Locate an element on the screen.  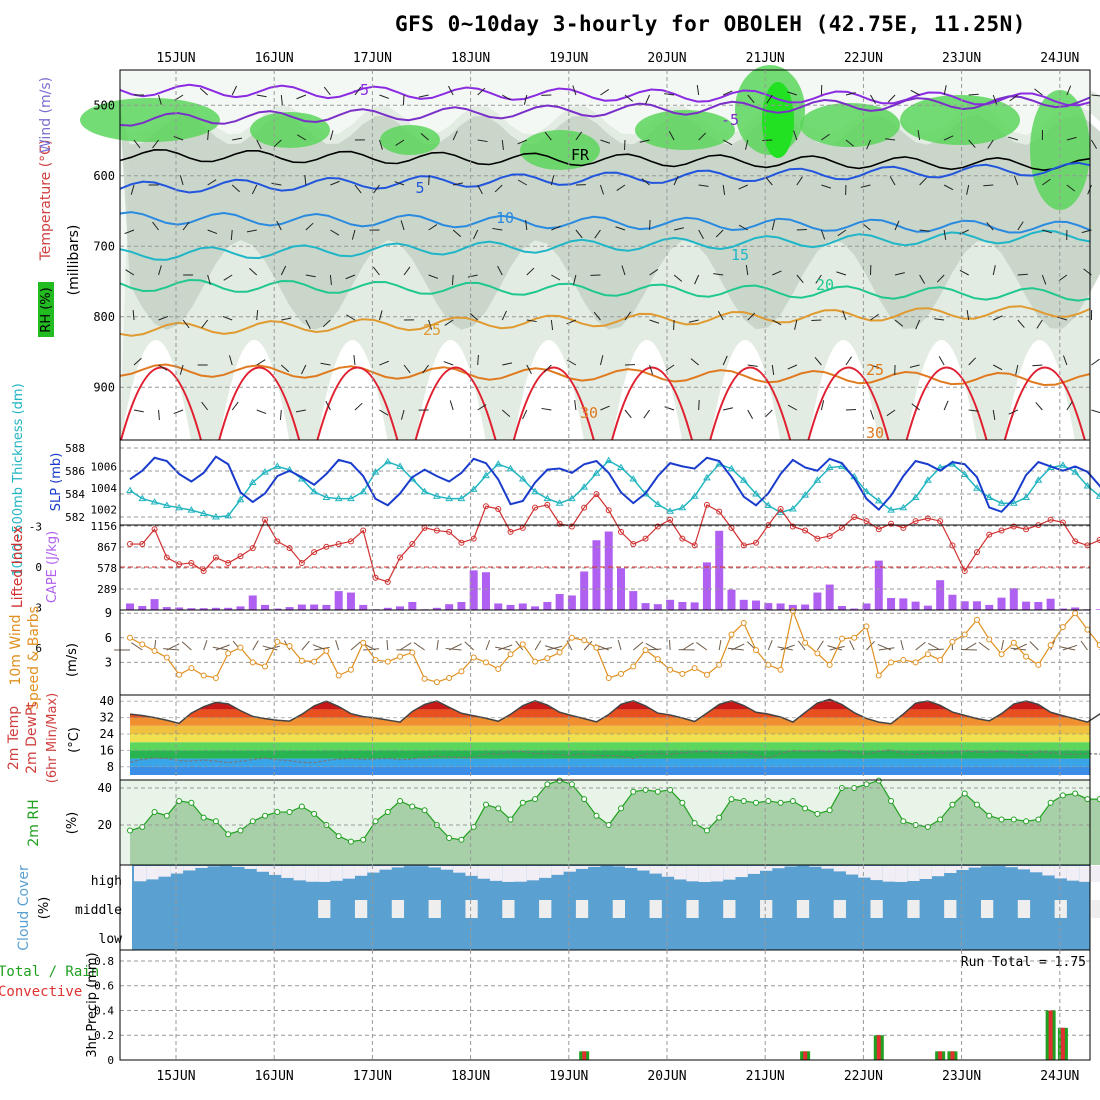
cape-tick: 867 is located at coordinates (107, 547).